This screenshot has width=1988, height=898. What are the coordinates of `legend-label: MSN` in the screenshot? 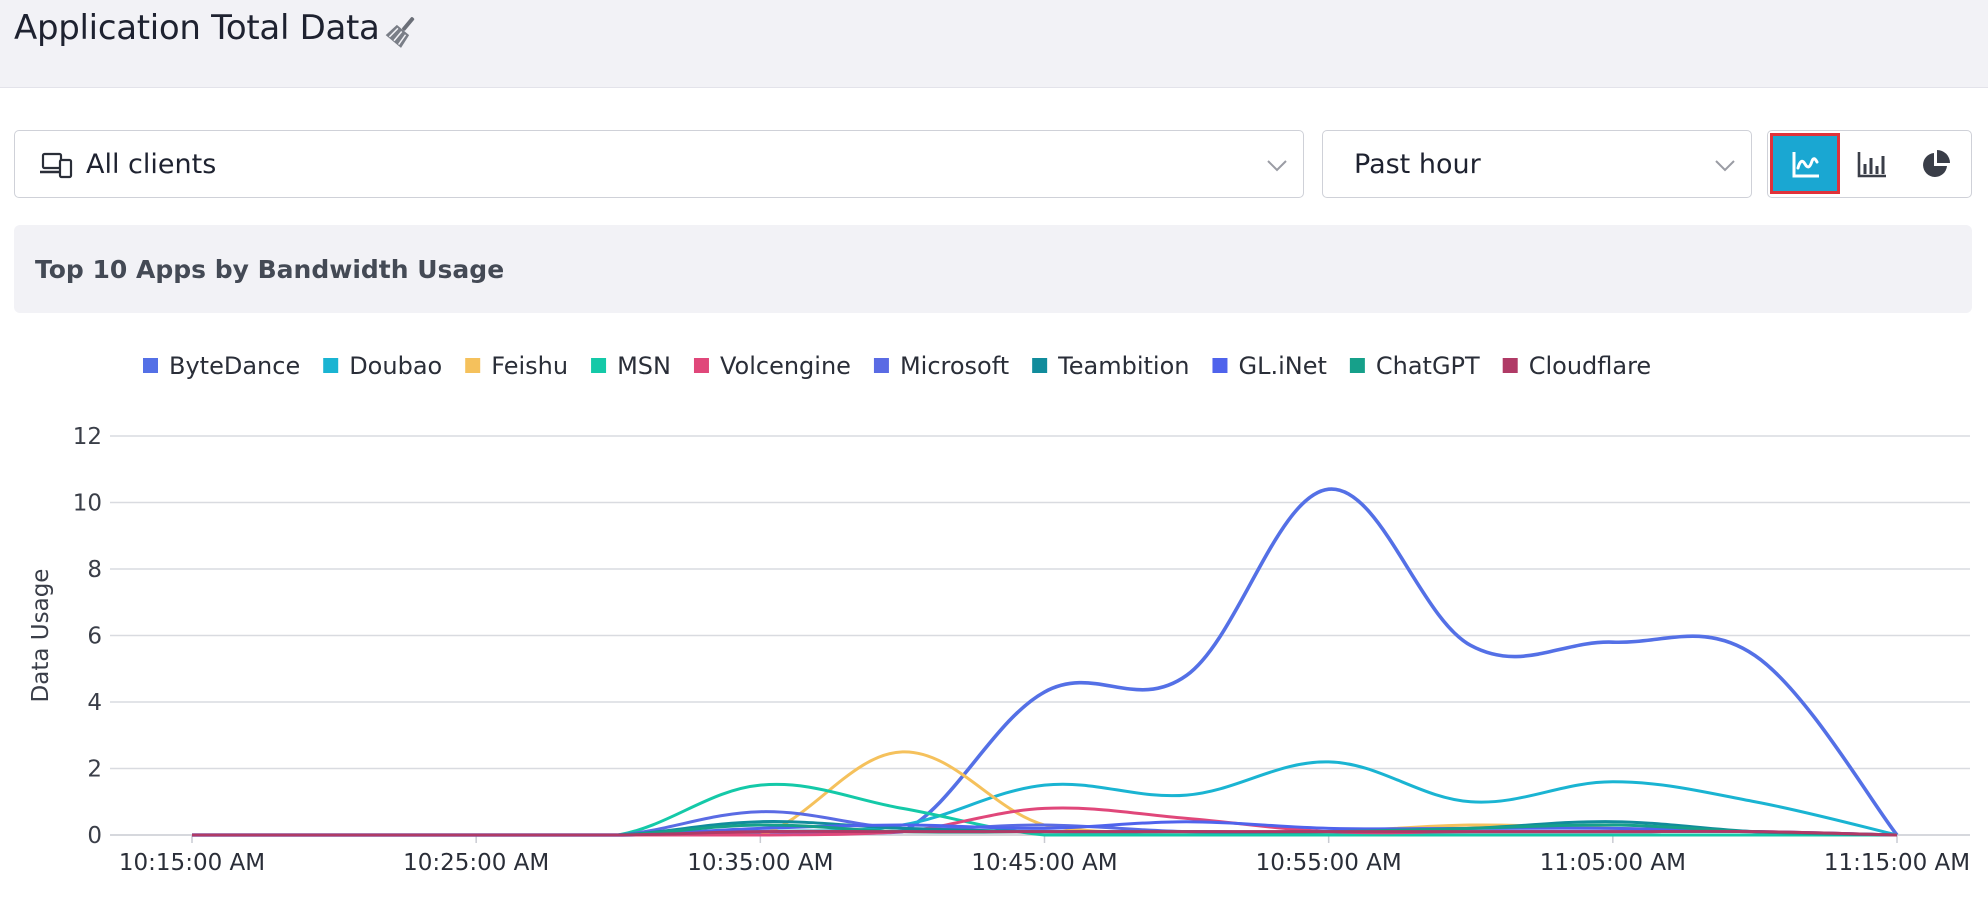 It's located at (644, 366).